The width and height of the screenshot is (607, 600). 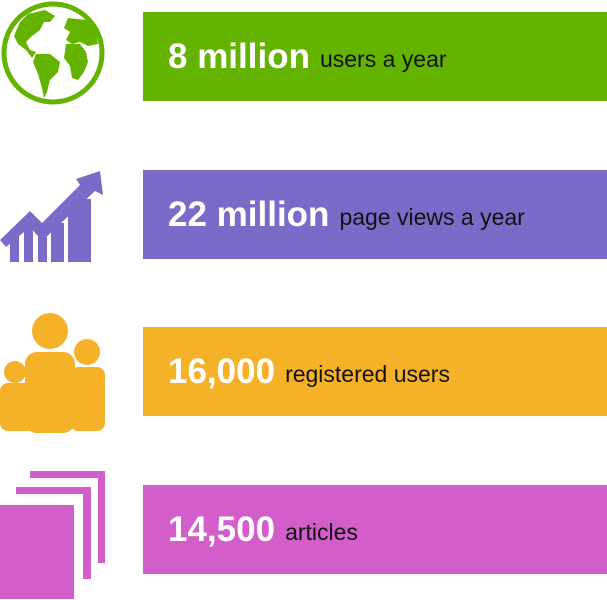 I want to click on stat-value: 8 million, so click(x=239, y=56).